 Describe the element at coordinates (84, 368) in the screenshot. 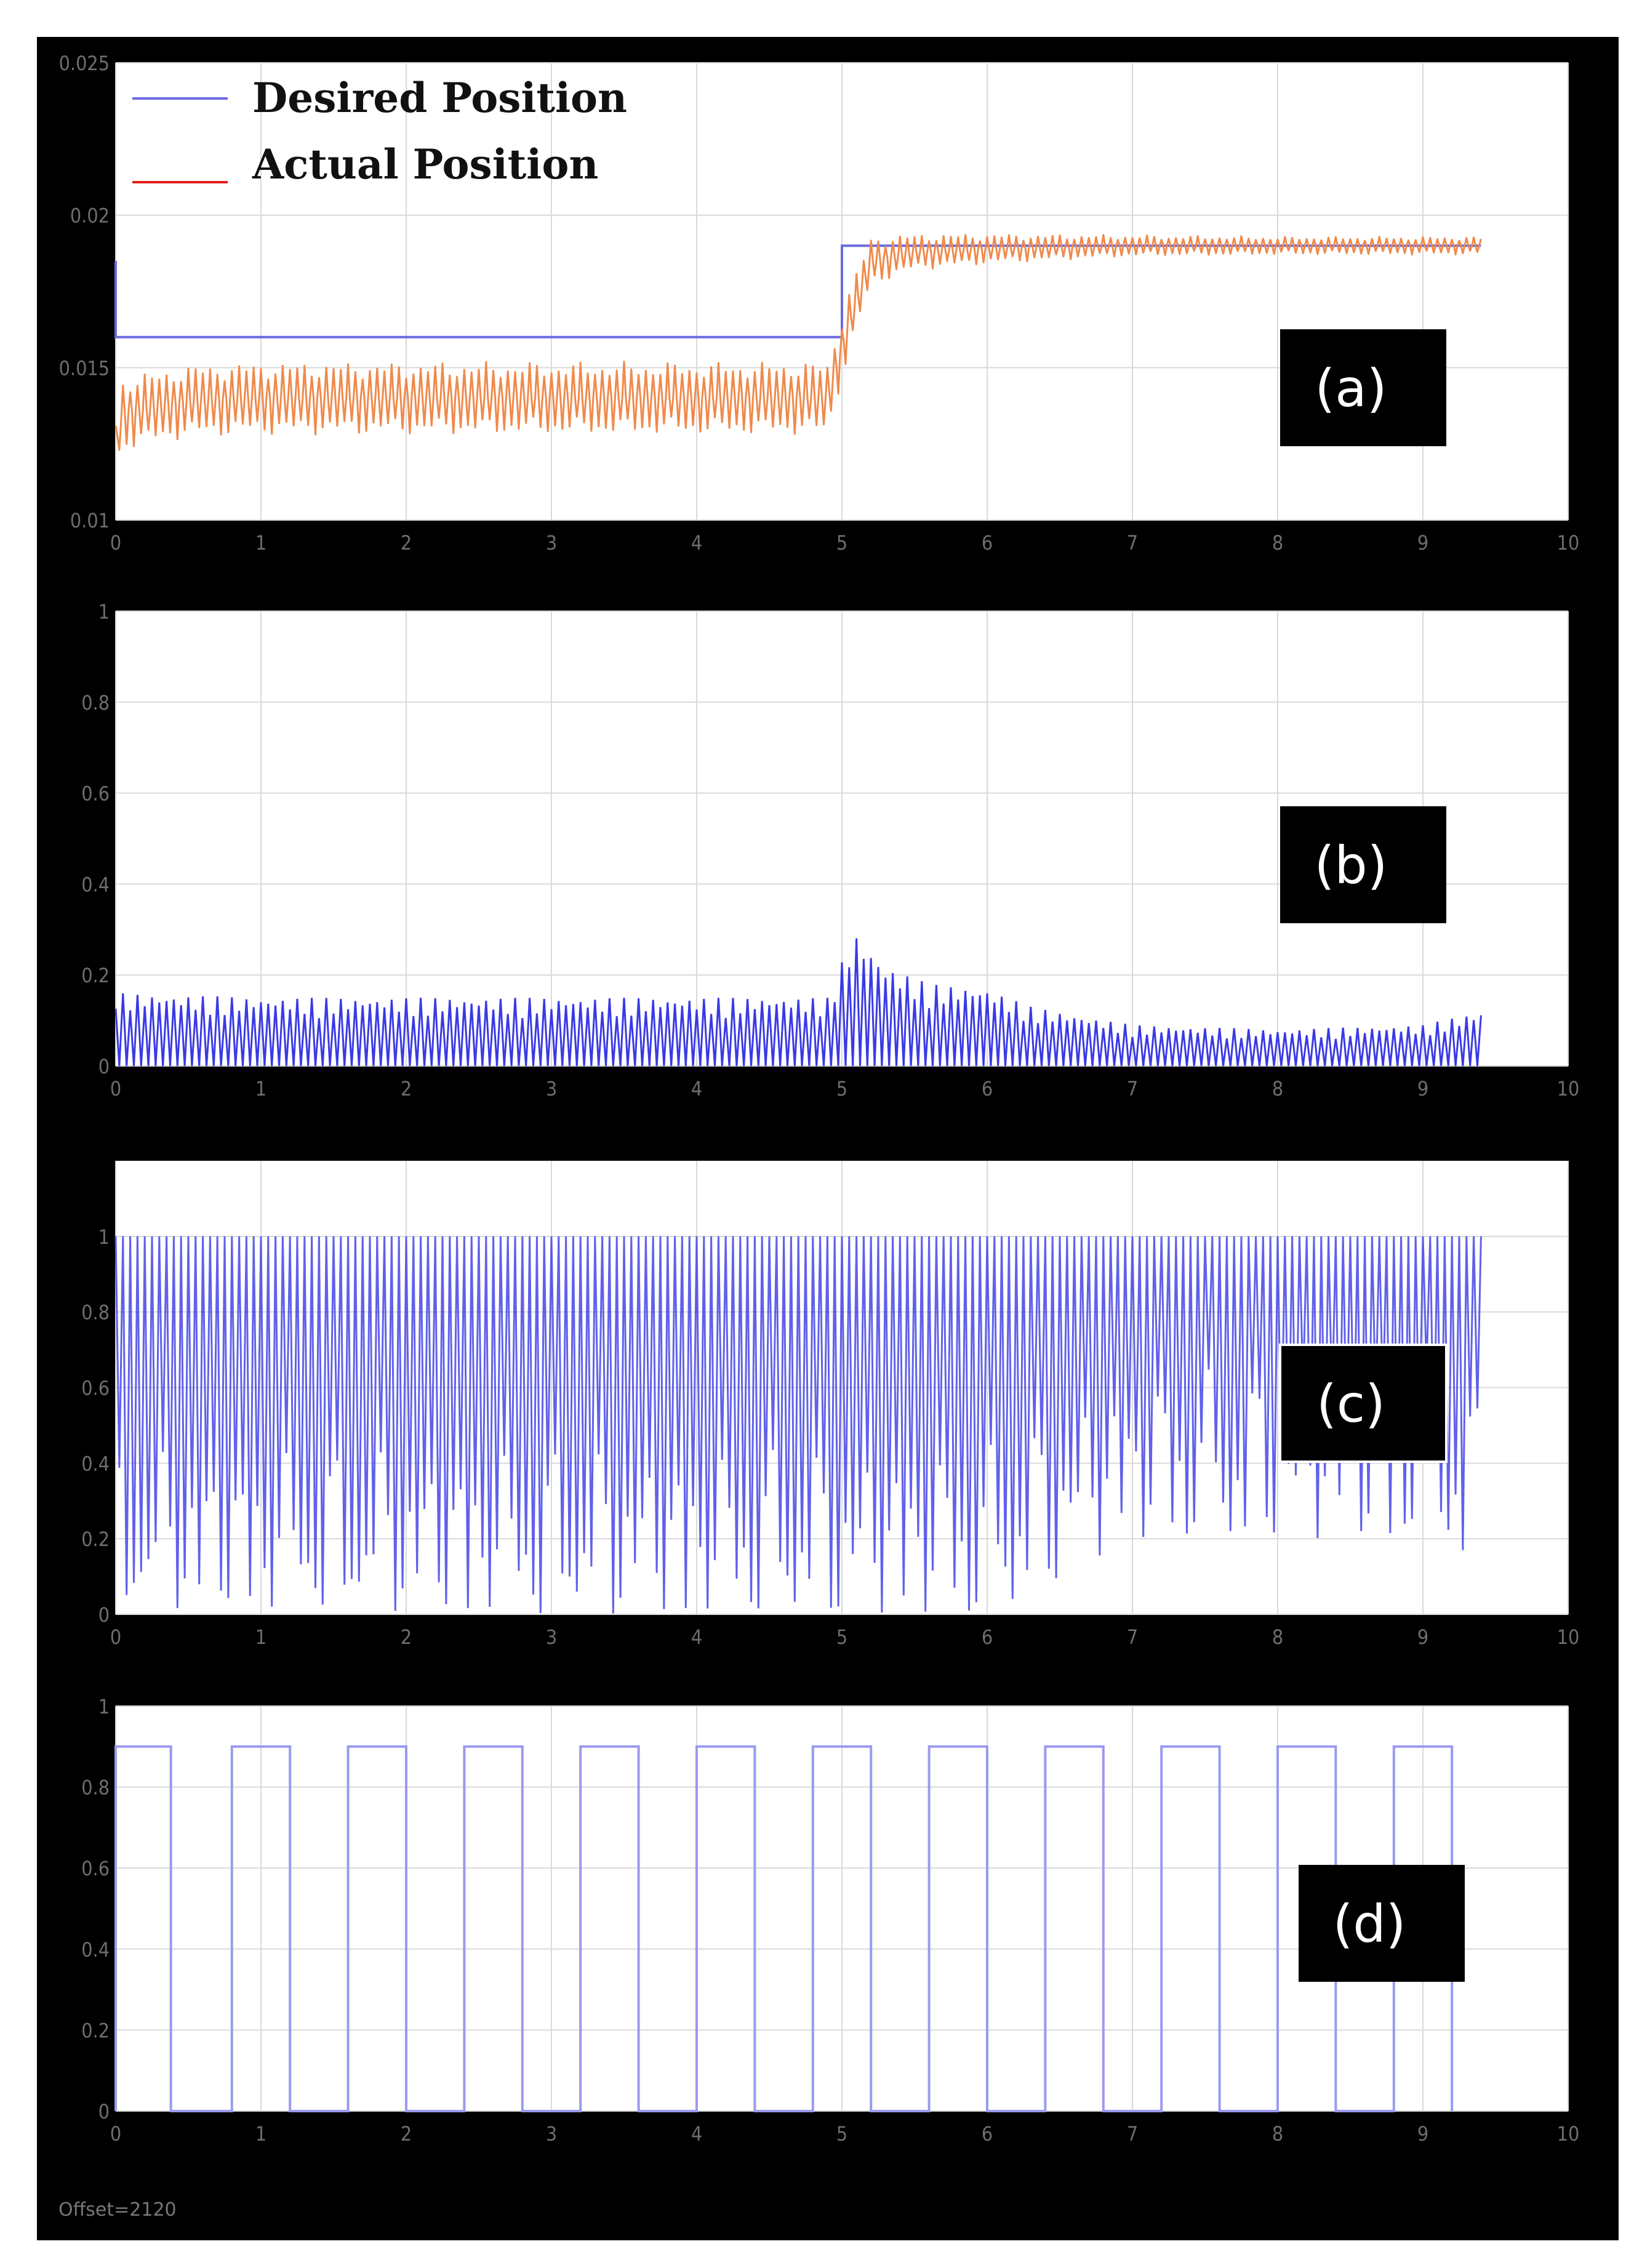

I see `y-tick-label: 0.015` at that location.